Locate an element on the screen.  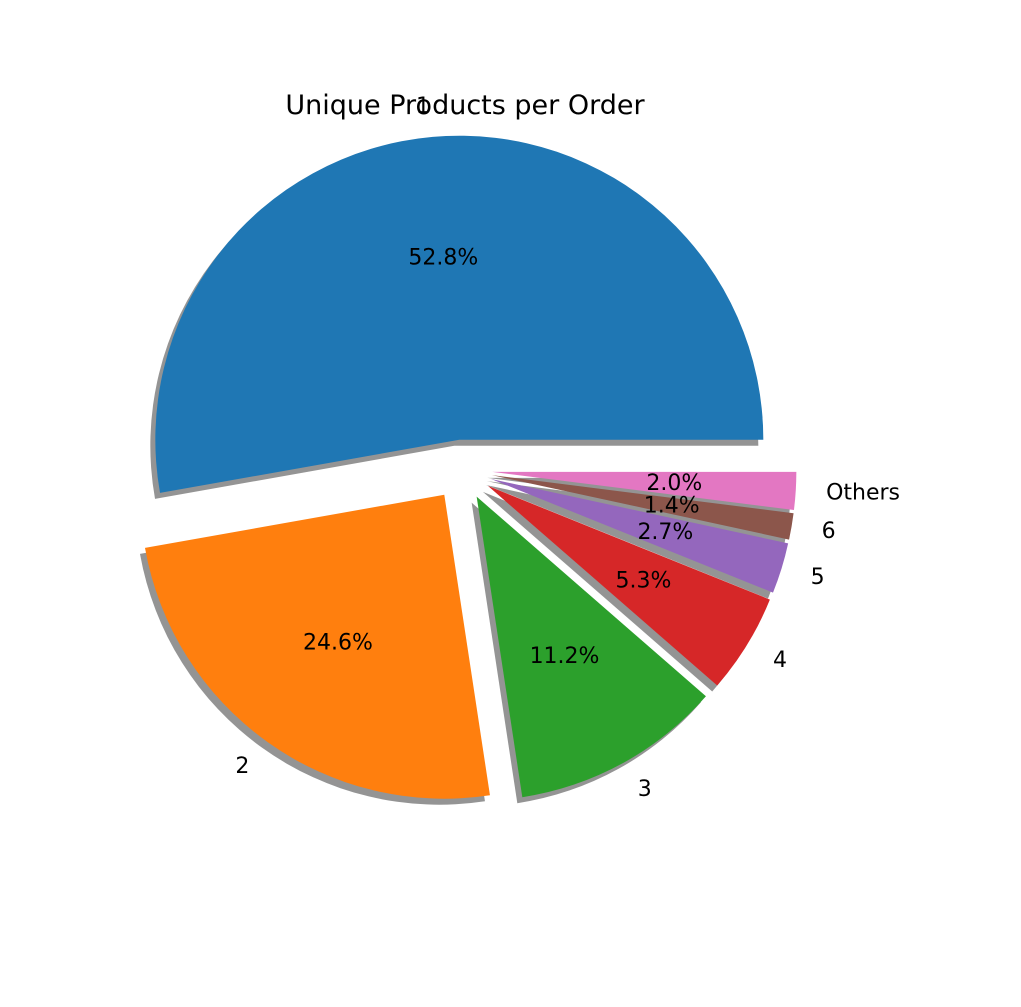
slice-percent-4: 5.3% is located at coordinates (643, 581).